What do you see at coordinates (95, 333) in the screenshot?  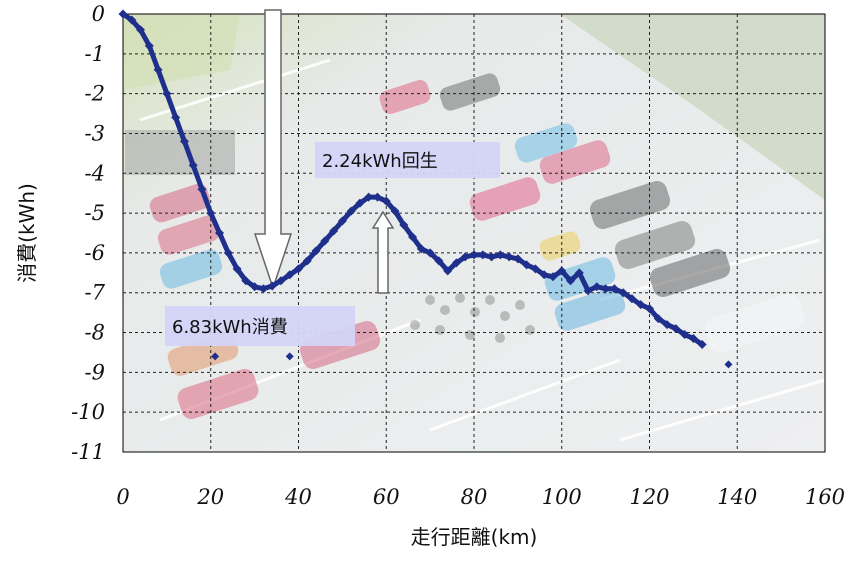 I see `y-tick-label: -8` at bounding box center [95, 333].